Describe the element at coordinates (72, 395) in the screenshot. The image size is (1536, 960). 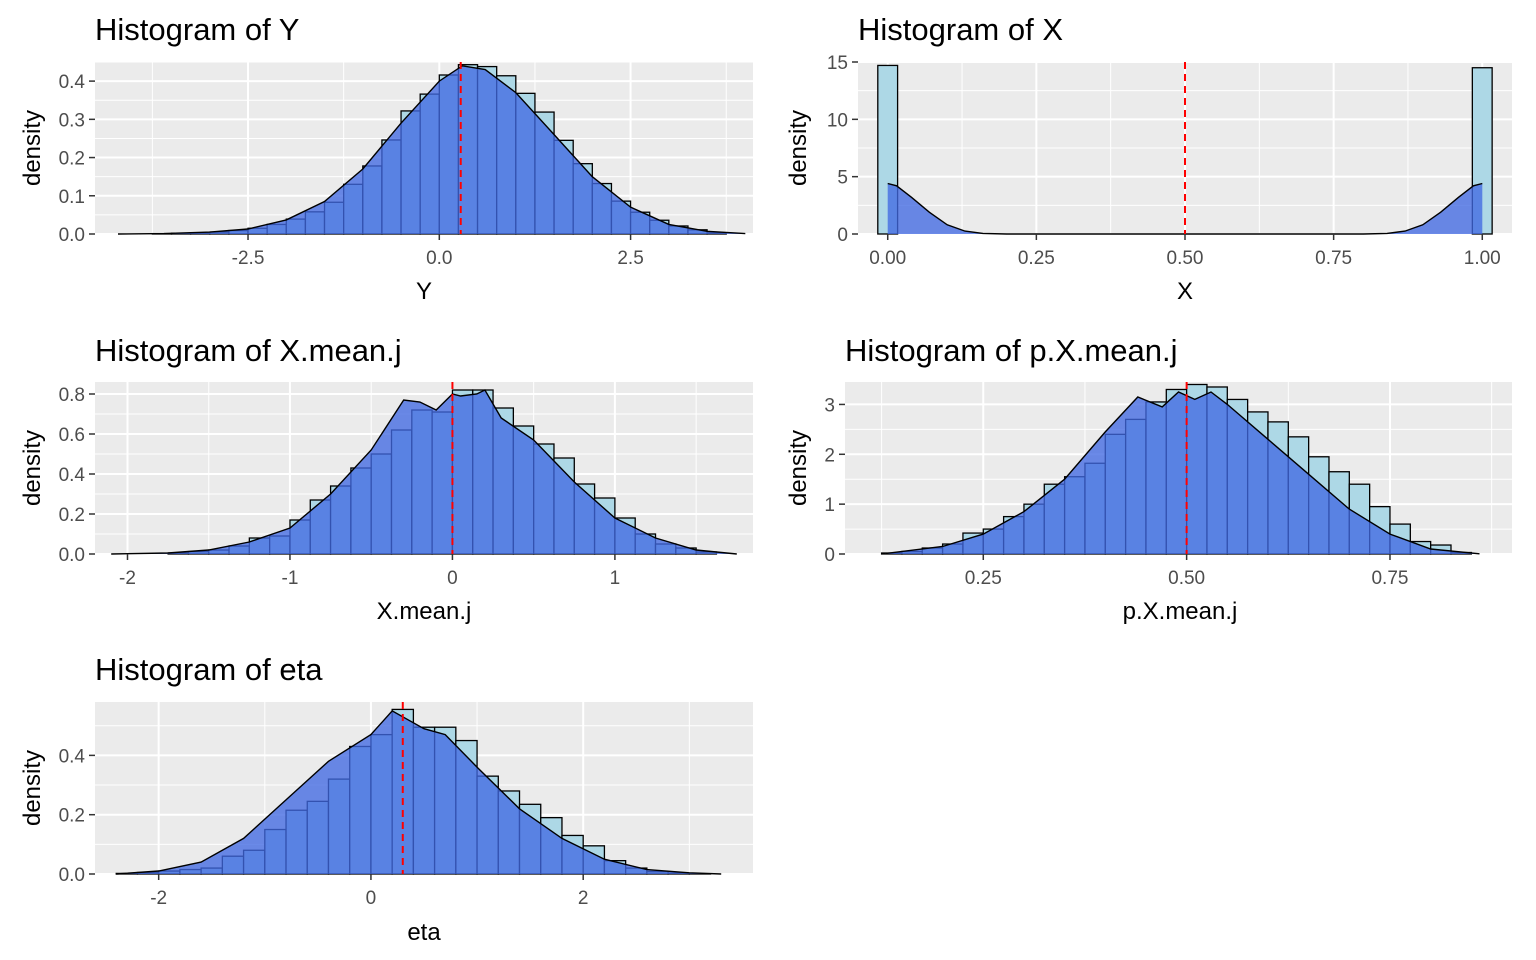
I see `y-tick-label: 0.8` at that location.